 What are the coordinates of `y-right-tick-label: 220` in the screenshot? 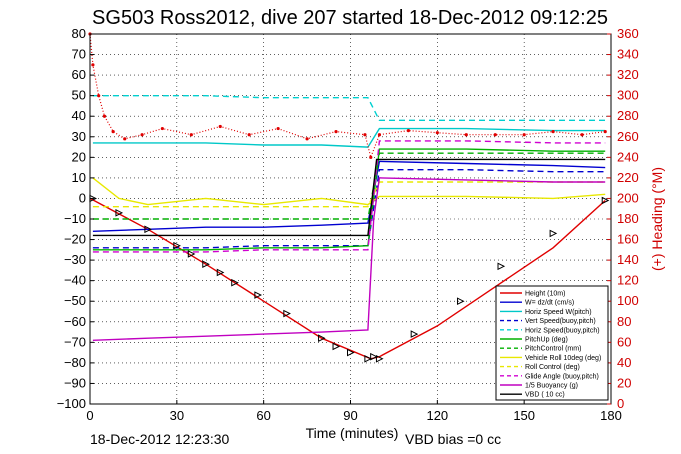 It's located at (628, 177).